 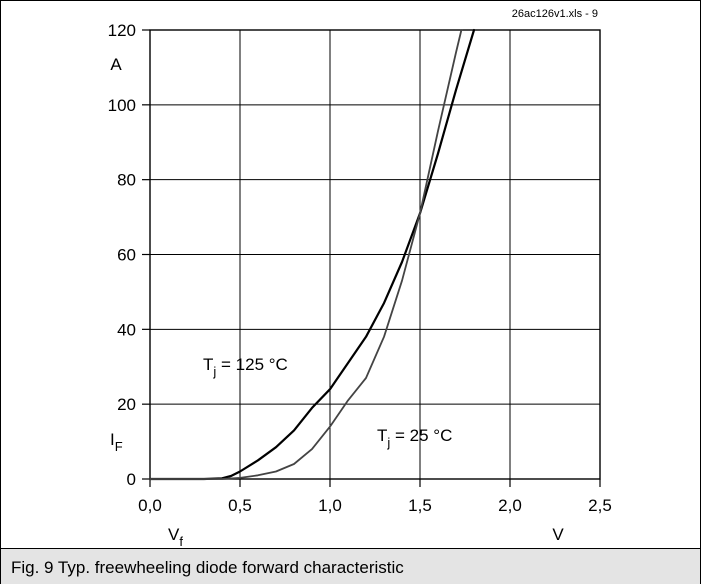 What do you see at coordinates (330, 505) in the screenshot?
I see `x-tick-label-2: 1,0` at bounding box center [330, 505].